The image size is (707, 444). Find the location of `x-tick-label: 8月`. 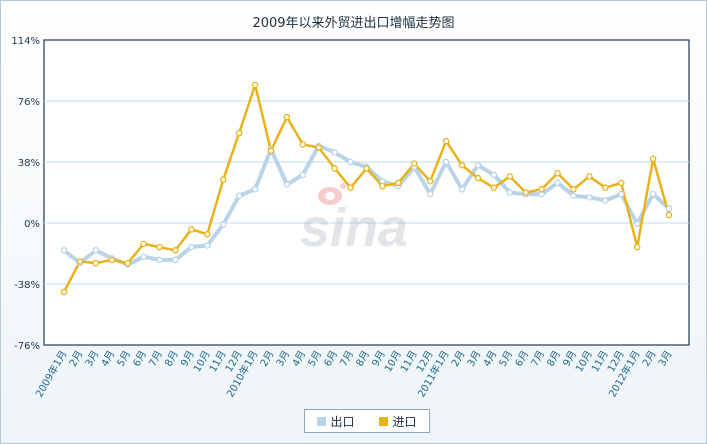

x-tick-label: 8月 is located at coordinates (554, 359).